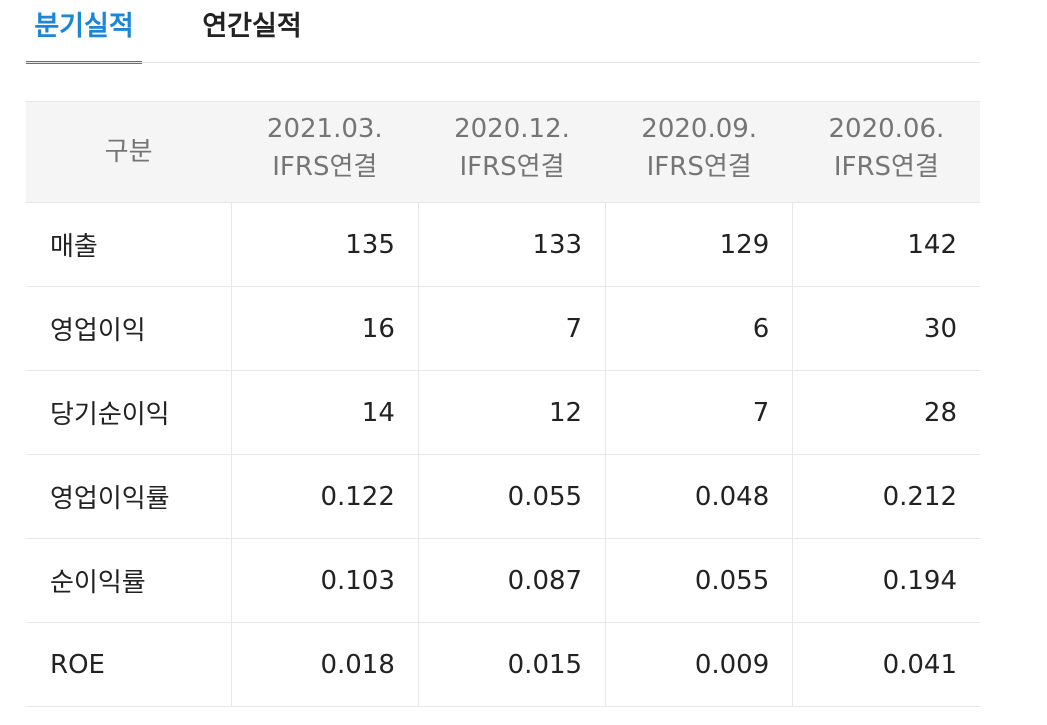 The width and height of the screenshot is (1047, 725). What do you see at coordinates (886, 328) in the screenshot?
I see `table-cell: 30` at bounding box center [886, 328].